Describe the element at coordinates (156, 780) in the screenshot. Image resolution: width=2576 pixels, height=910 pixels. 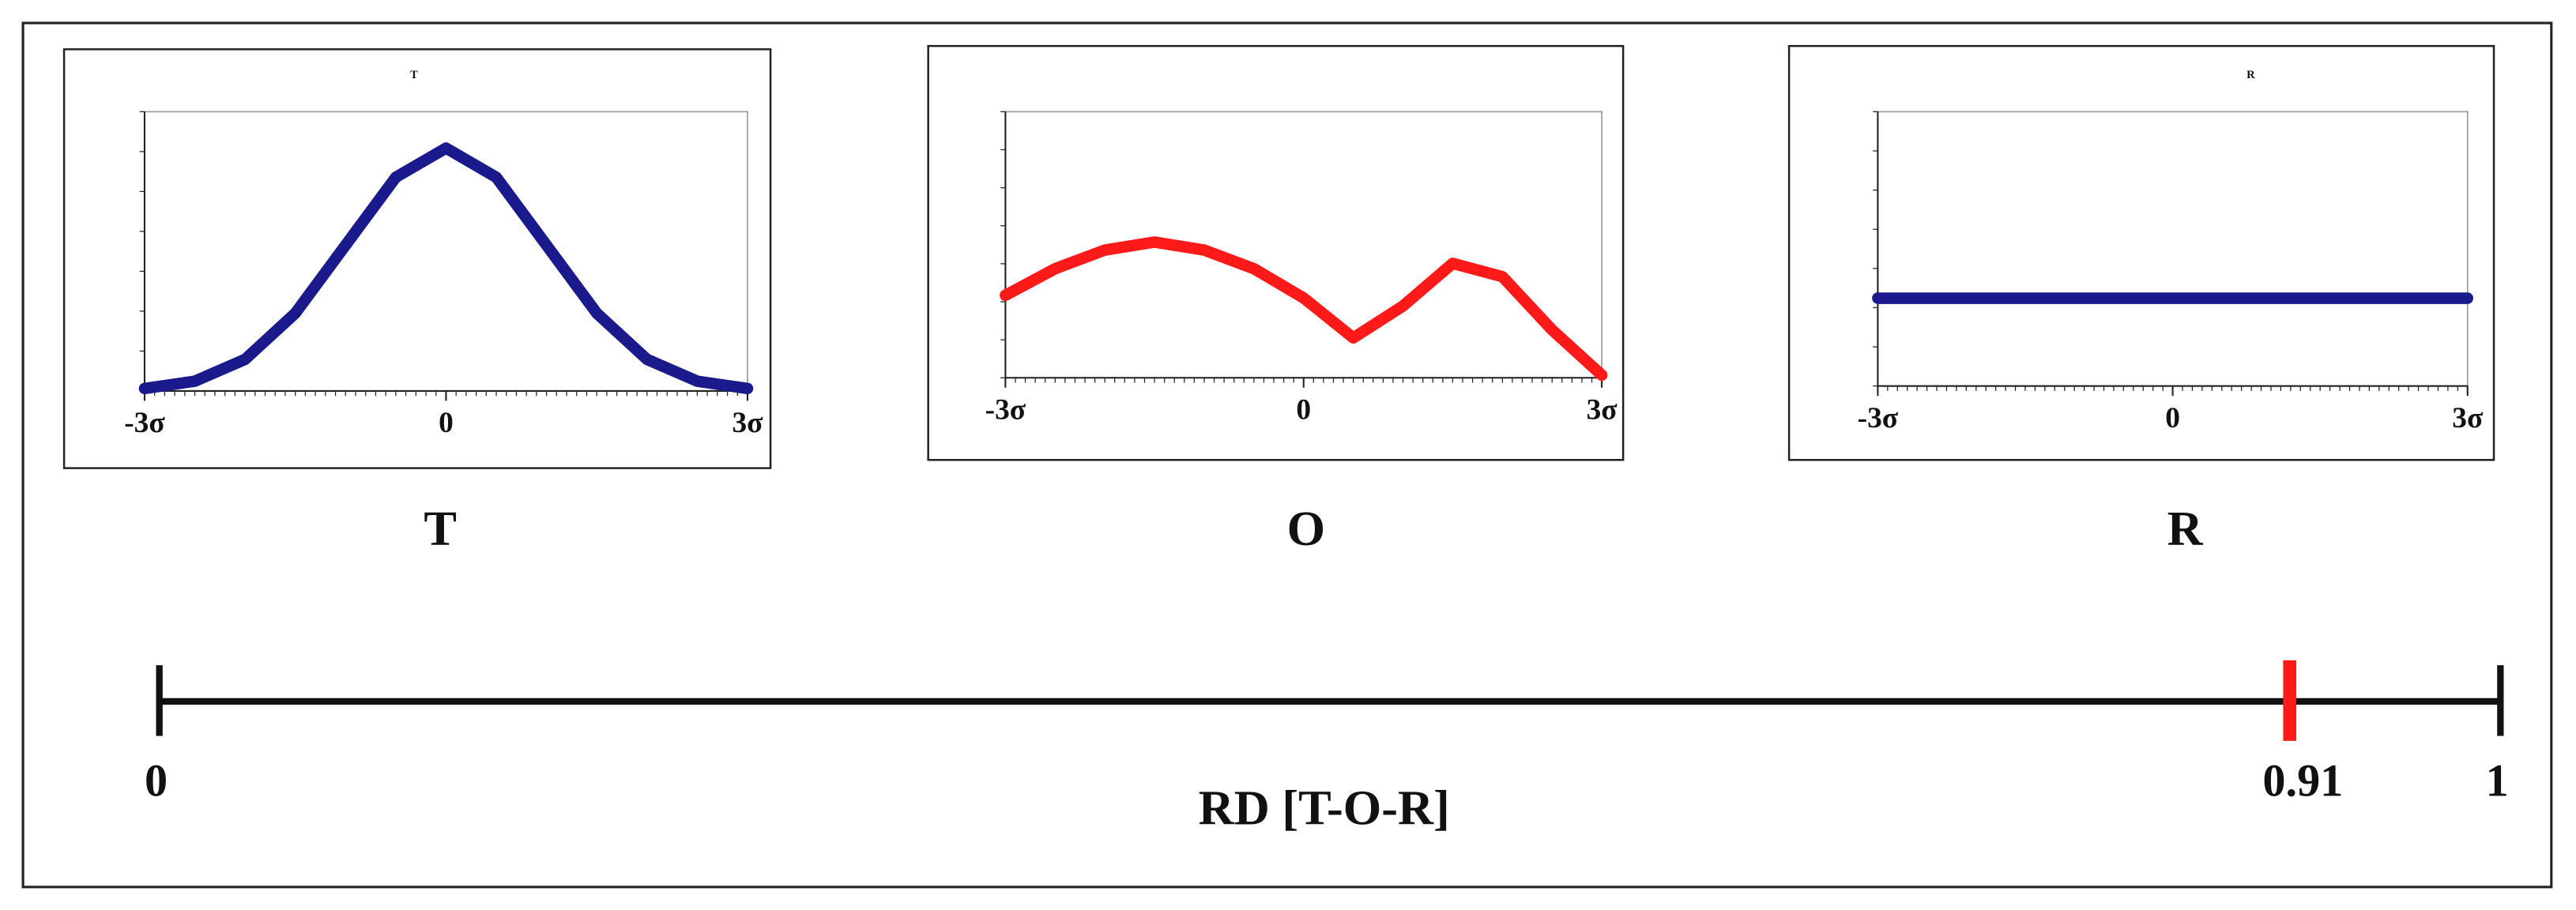
I see `scale-tick-label: 0` at that location.